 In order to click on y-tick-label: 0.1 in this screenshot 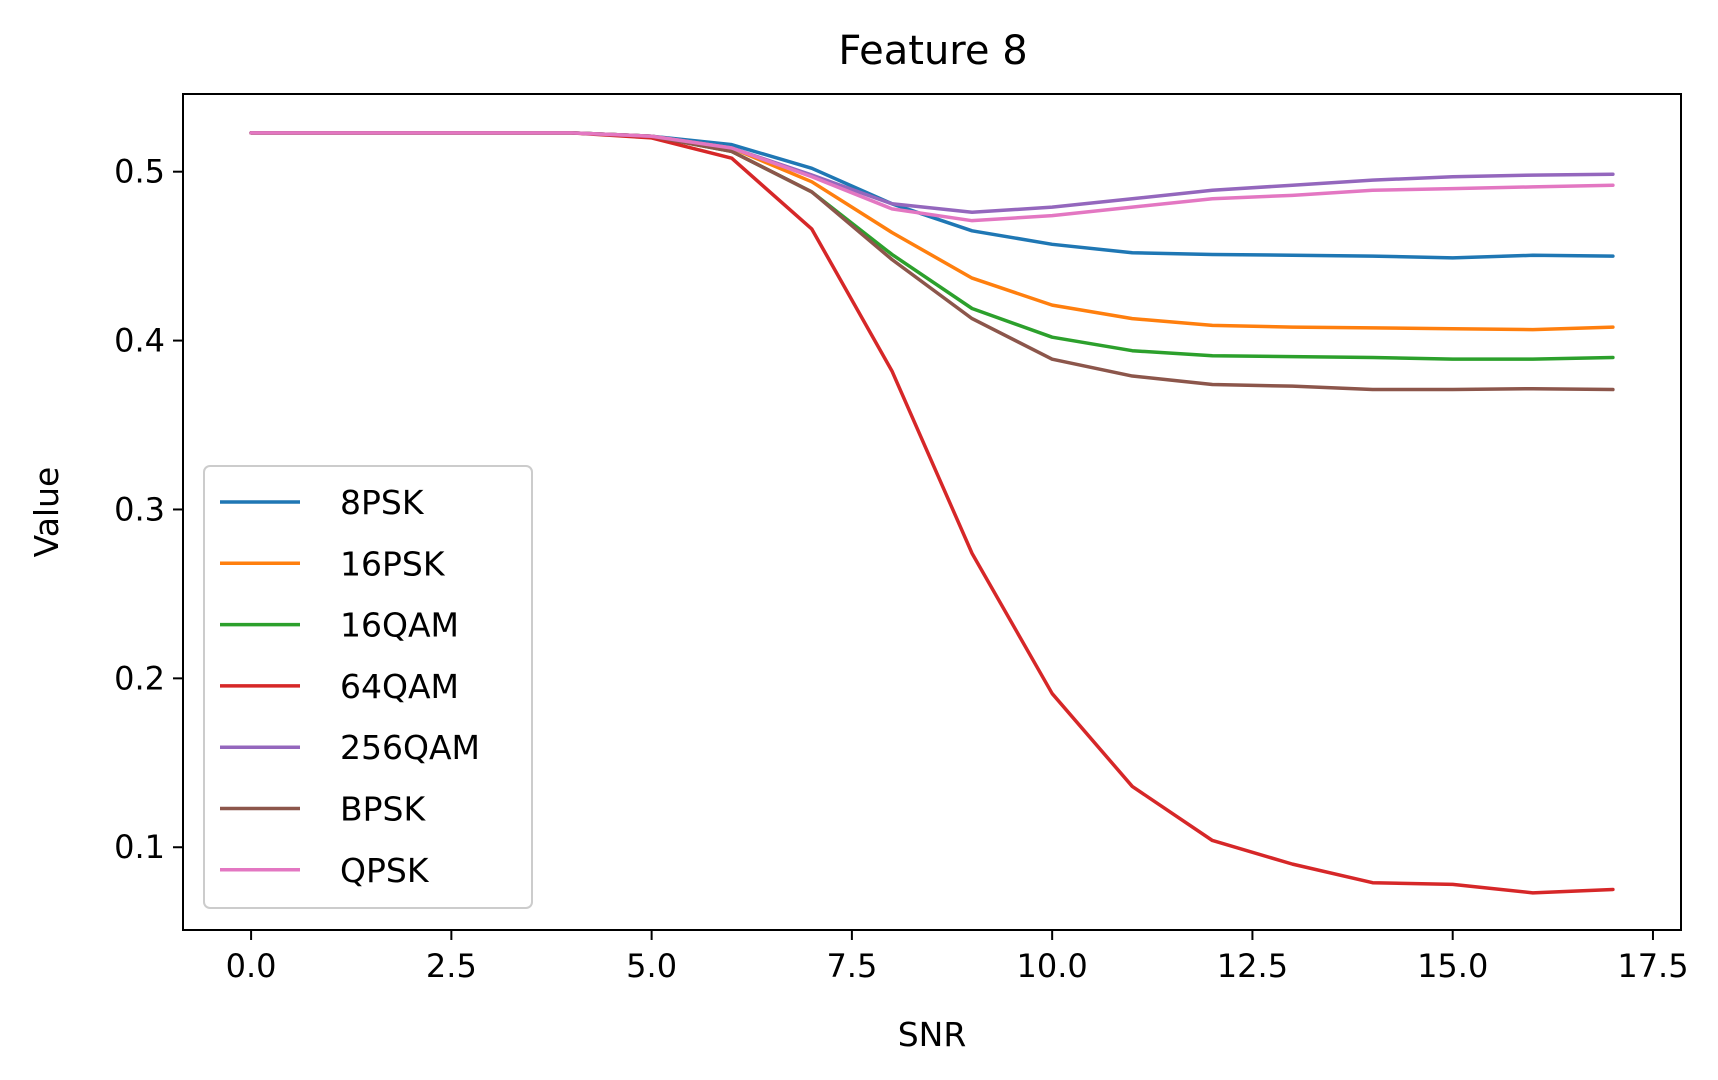, I will do `click(139, 847)`.